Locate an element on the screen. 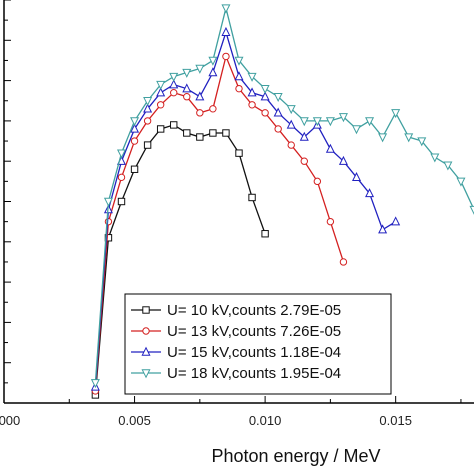  legend-label: U= 13 kV,counts 7.26E-05 is located at coordinates (254, 331).